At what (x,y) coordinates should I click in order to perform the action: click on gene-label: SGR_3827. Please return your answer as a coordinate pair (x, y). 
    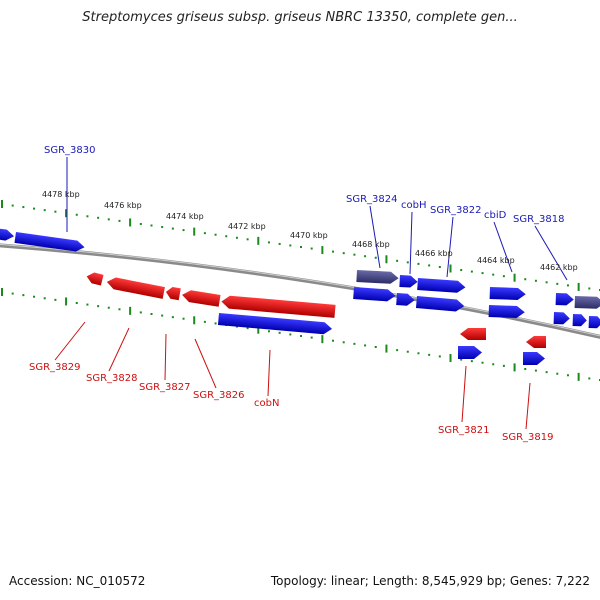
    Looking at the image, I should click on (165, 387).